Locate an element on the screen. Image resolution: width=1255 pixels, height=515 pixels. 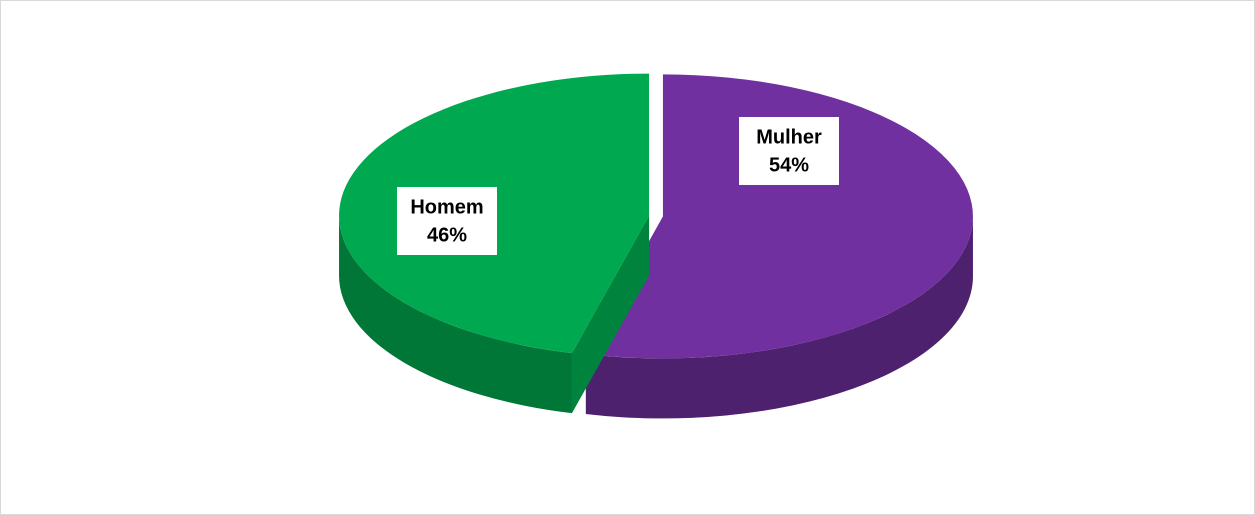
slice-cut-shade is located at coordinates (610, 314).